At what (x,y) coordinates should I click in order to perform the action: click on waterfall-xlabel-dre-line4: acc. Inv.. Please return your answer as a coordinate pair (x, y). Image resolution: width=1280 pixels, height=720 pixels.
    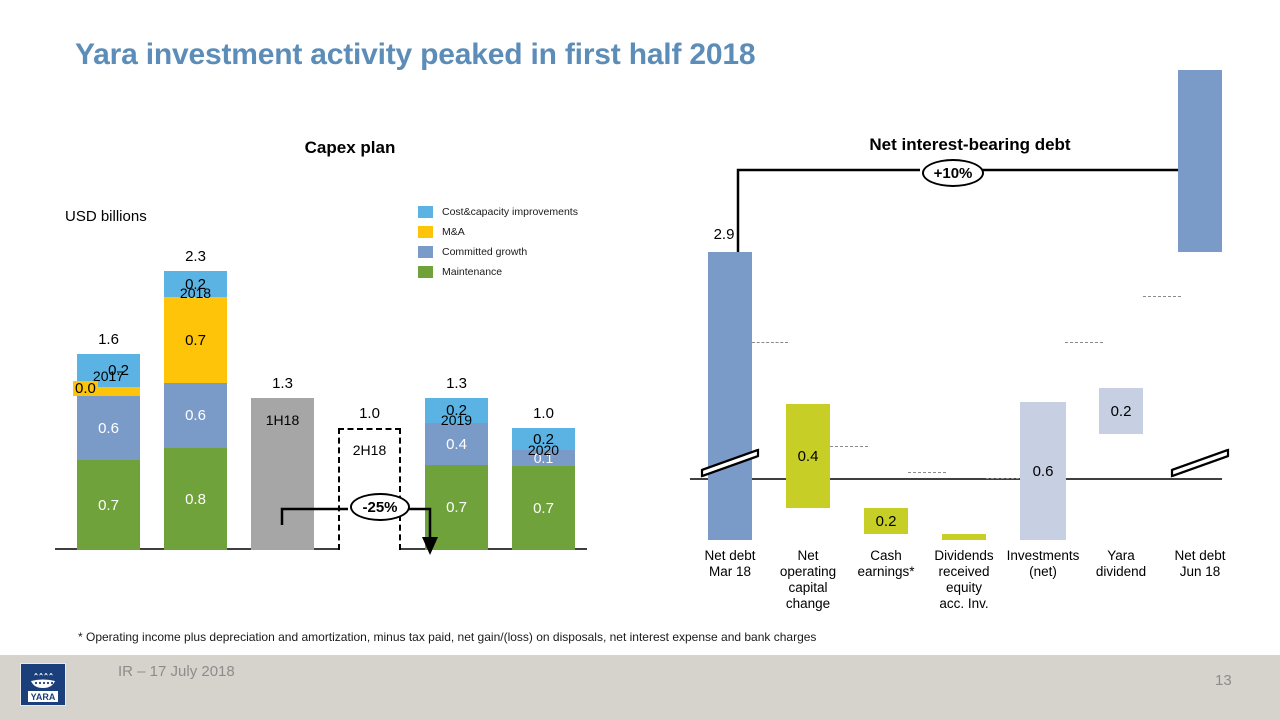
    Looking at the image, I should click on (964, 603).